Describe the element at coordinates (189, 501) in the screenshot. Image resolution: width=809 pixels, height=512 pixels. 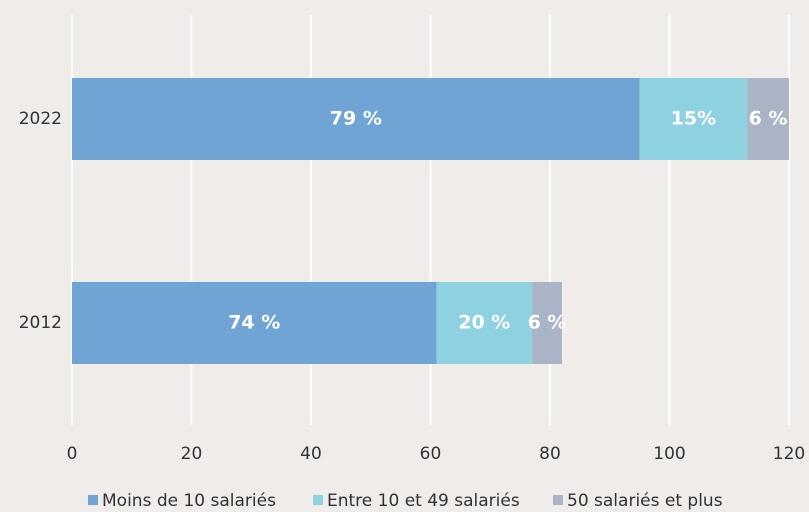
I see `legend-label: Moins de 10 salariés` at that location.